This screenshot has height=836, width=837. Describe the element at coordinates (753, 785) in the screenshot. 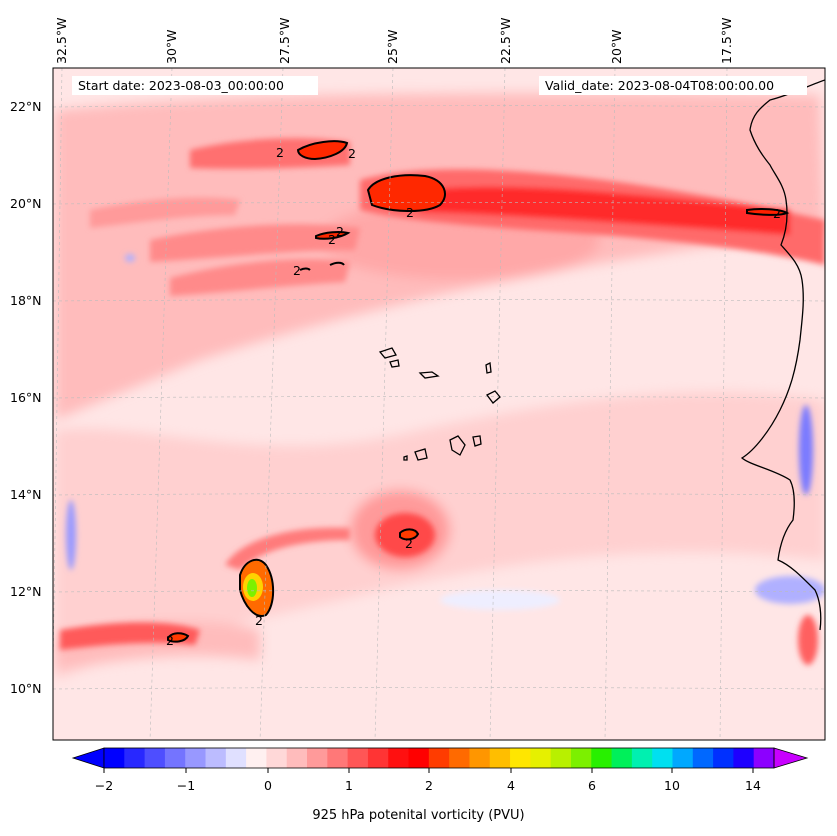

I see `colorbar-tick-label: 14` at that location.